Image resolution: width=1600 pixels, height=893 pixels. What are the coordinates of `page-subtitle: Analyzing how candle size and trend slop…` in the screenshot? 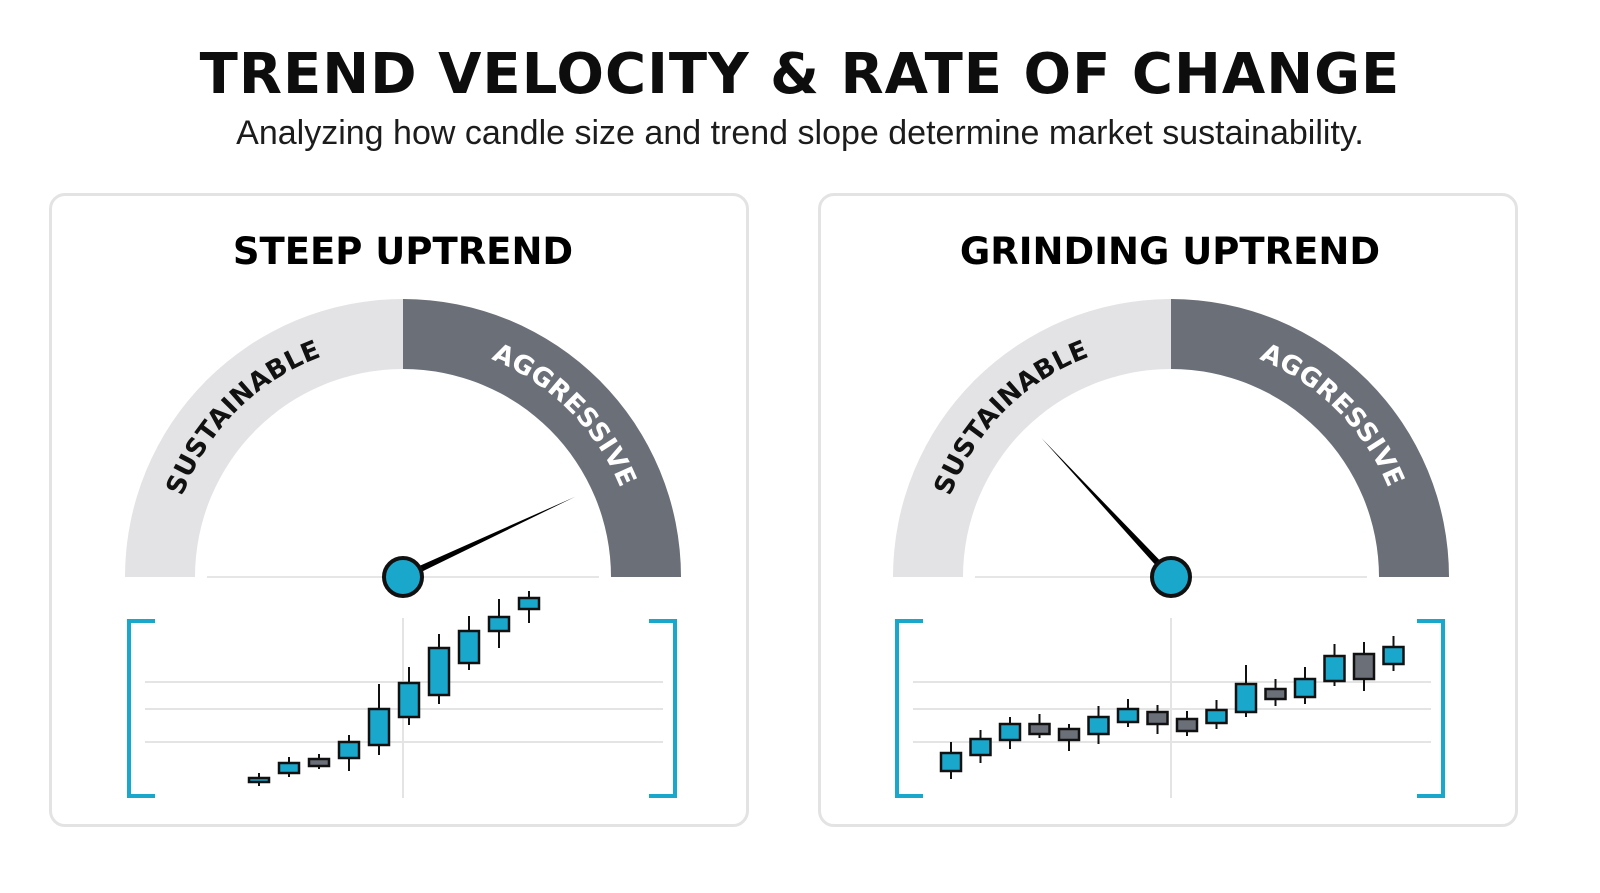 It's located at (800, 133).